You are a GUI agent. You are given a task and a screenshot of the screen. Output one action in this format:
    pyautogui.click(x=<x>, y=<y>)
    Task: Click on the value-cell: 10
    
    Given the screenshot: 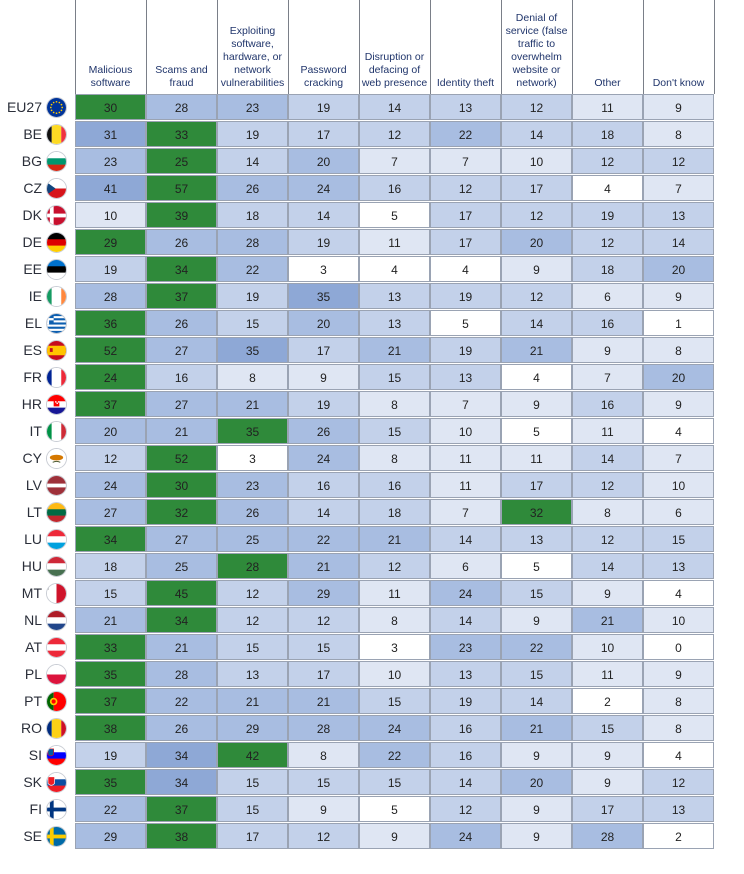 What is the action you would take?
    pyautogui.click(x=394, y=674)
    